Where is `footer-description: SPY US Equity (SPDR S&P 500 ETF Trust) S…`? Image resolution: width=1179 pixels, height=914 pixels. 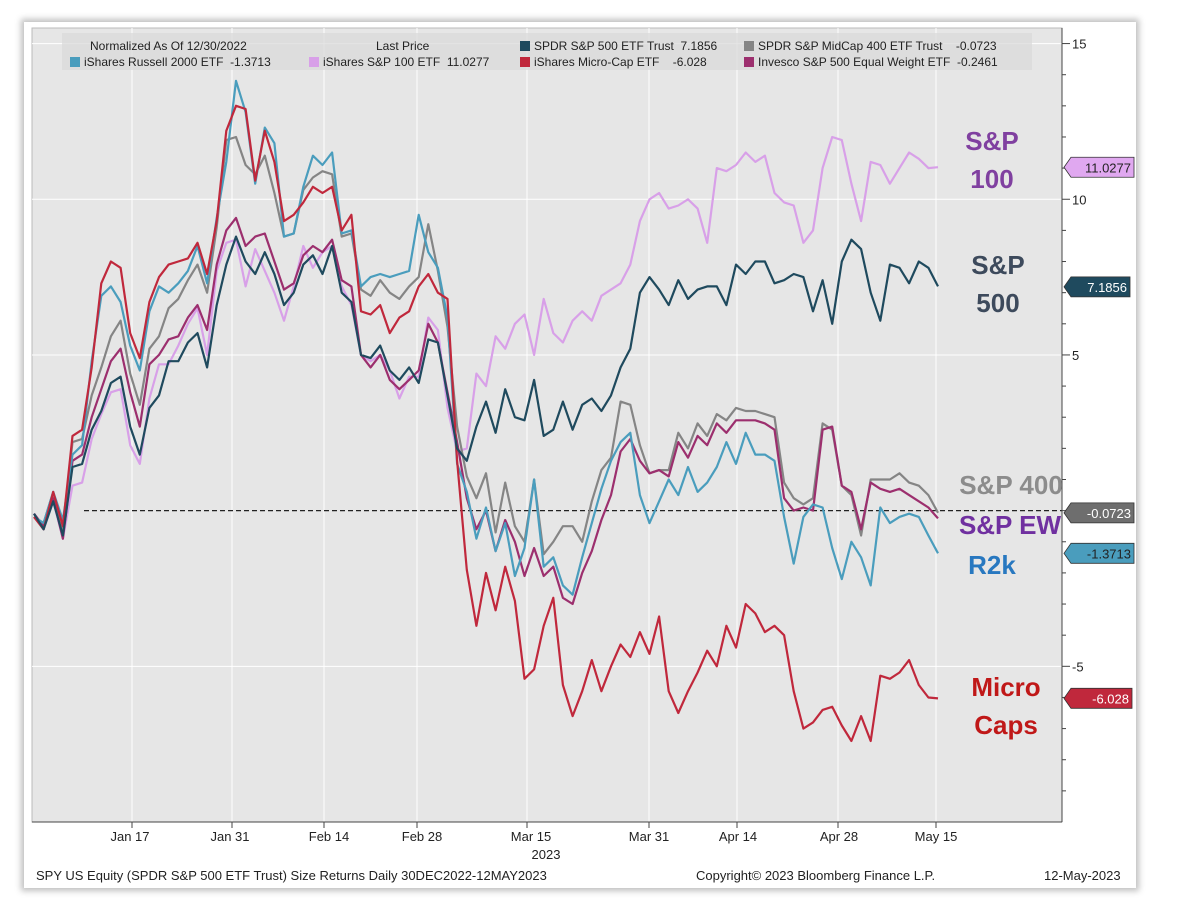 footer-description: SPY US Equity (SPDR S&P 500 ETF Trust) S… is located at coordinates (291, 875).